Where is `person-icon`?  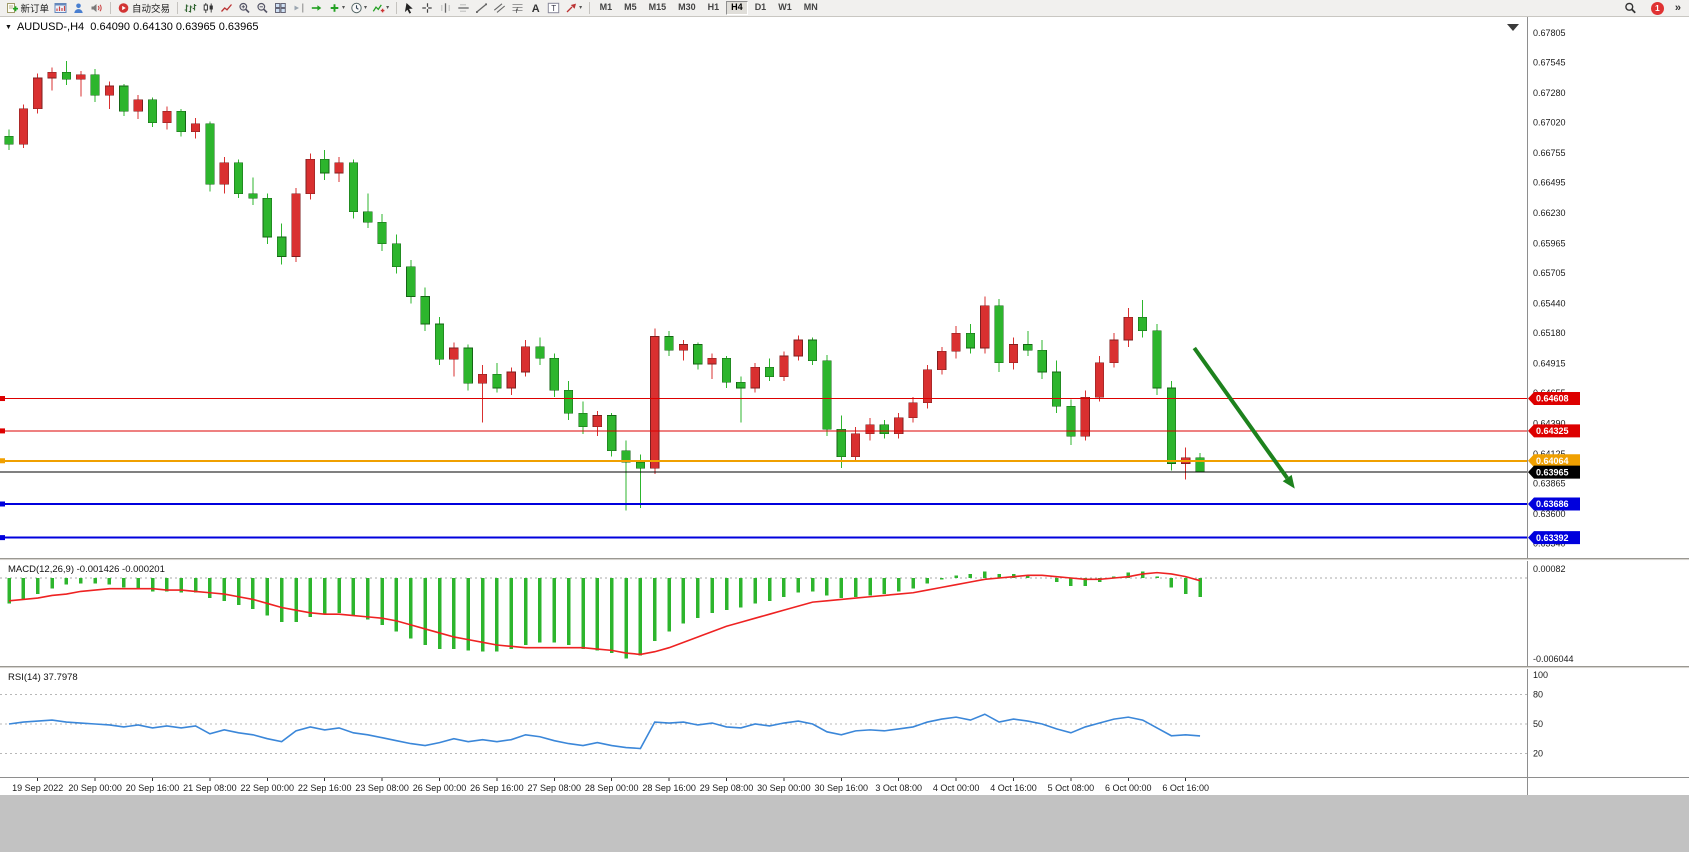 person-icon is located at coordinates (78, 8).